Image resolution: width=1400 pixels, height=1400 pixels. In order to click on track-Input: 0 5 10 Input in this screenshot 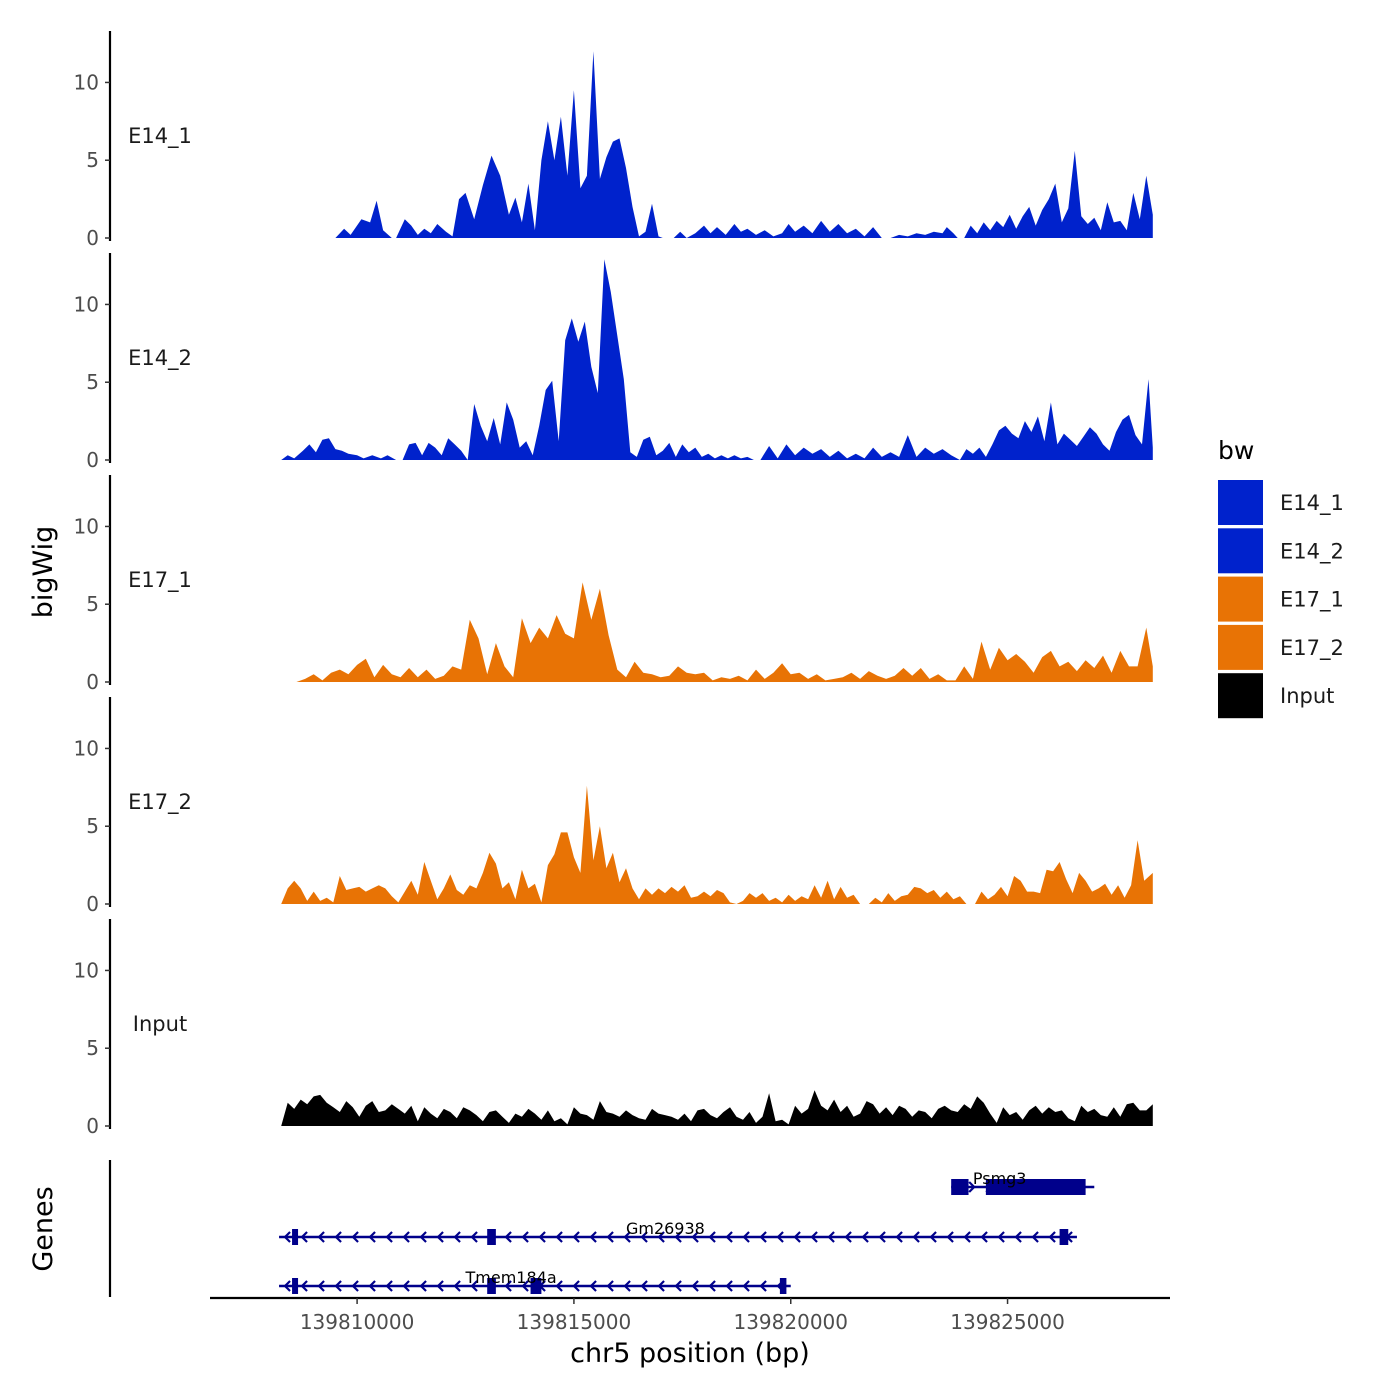, I will do `click(613, 1028)`.